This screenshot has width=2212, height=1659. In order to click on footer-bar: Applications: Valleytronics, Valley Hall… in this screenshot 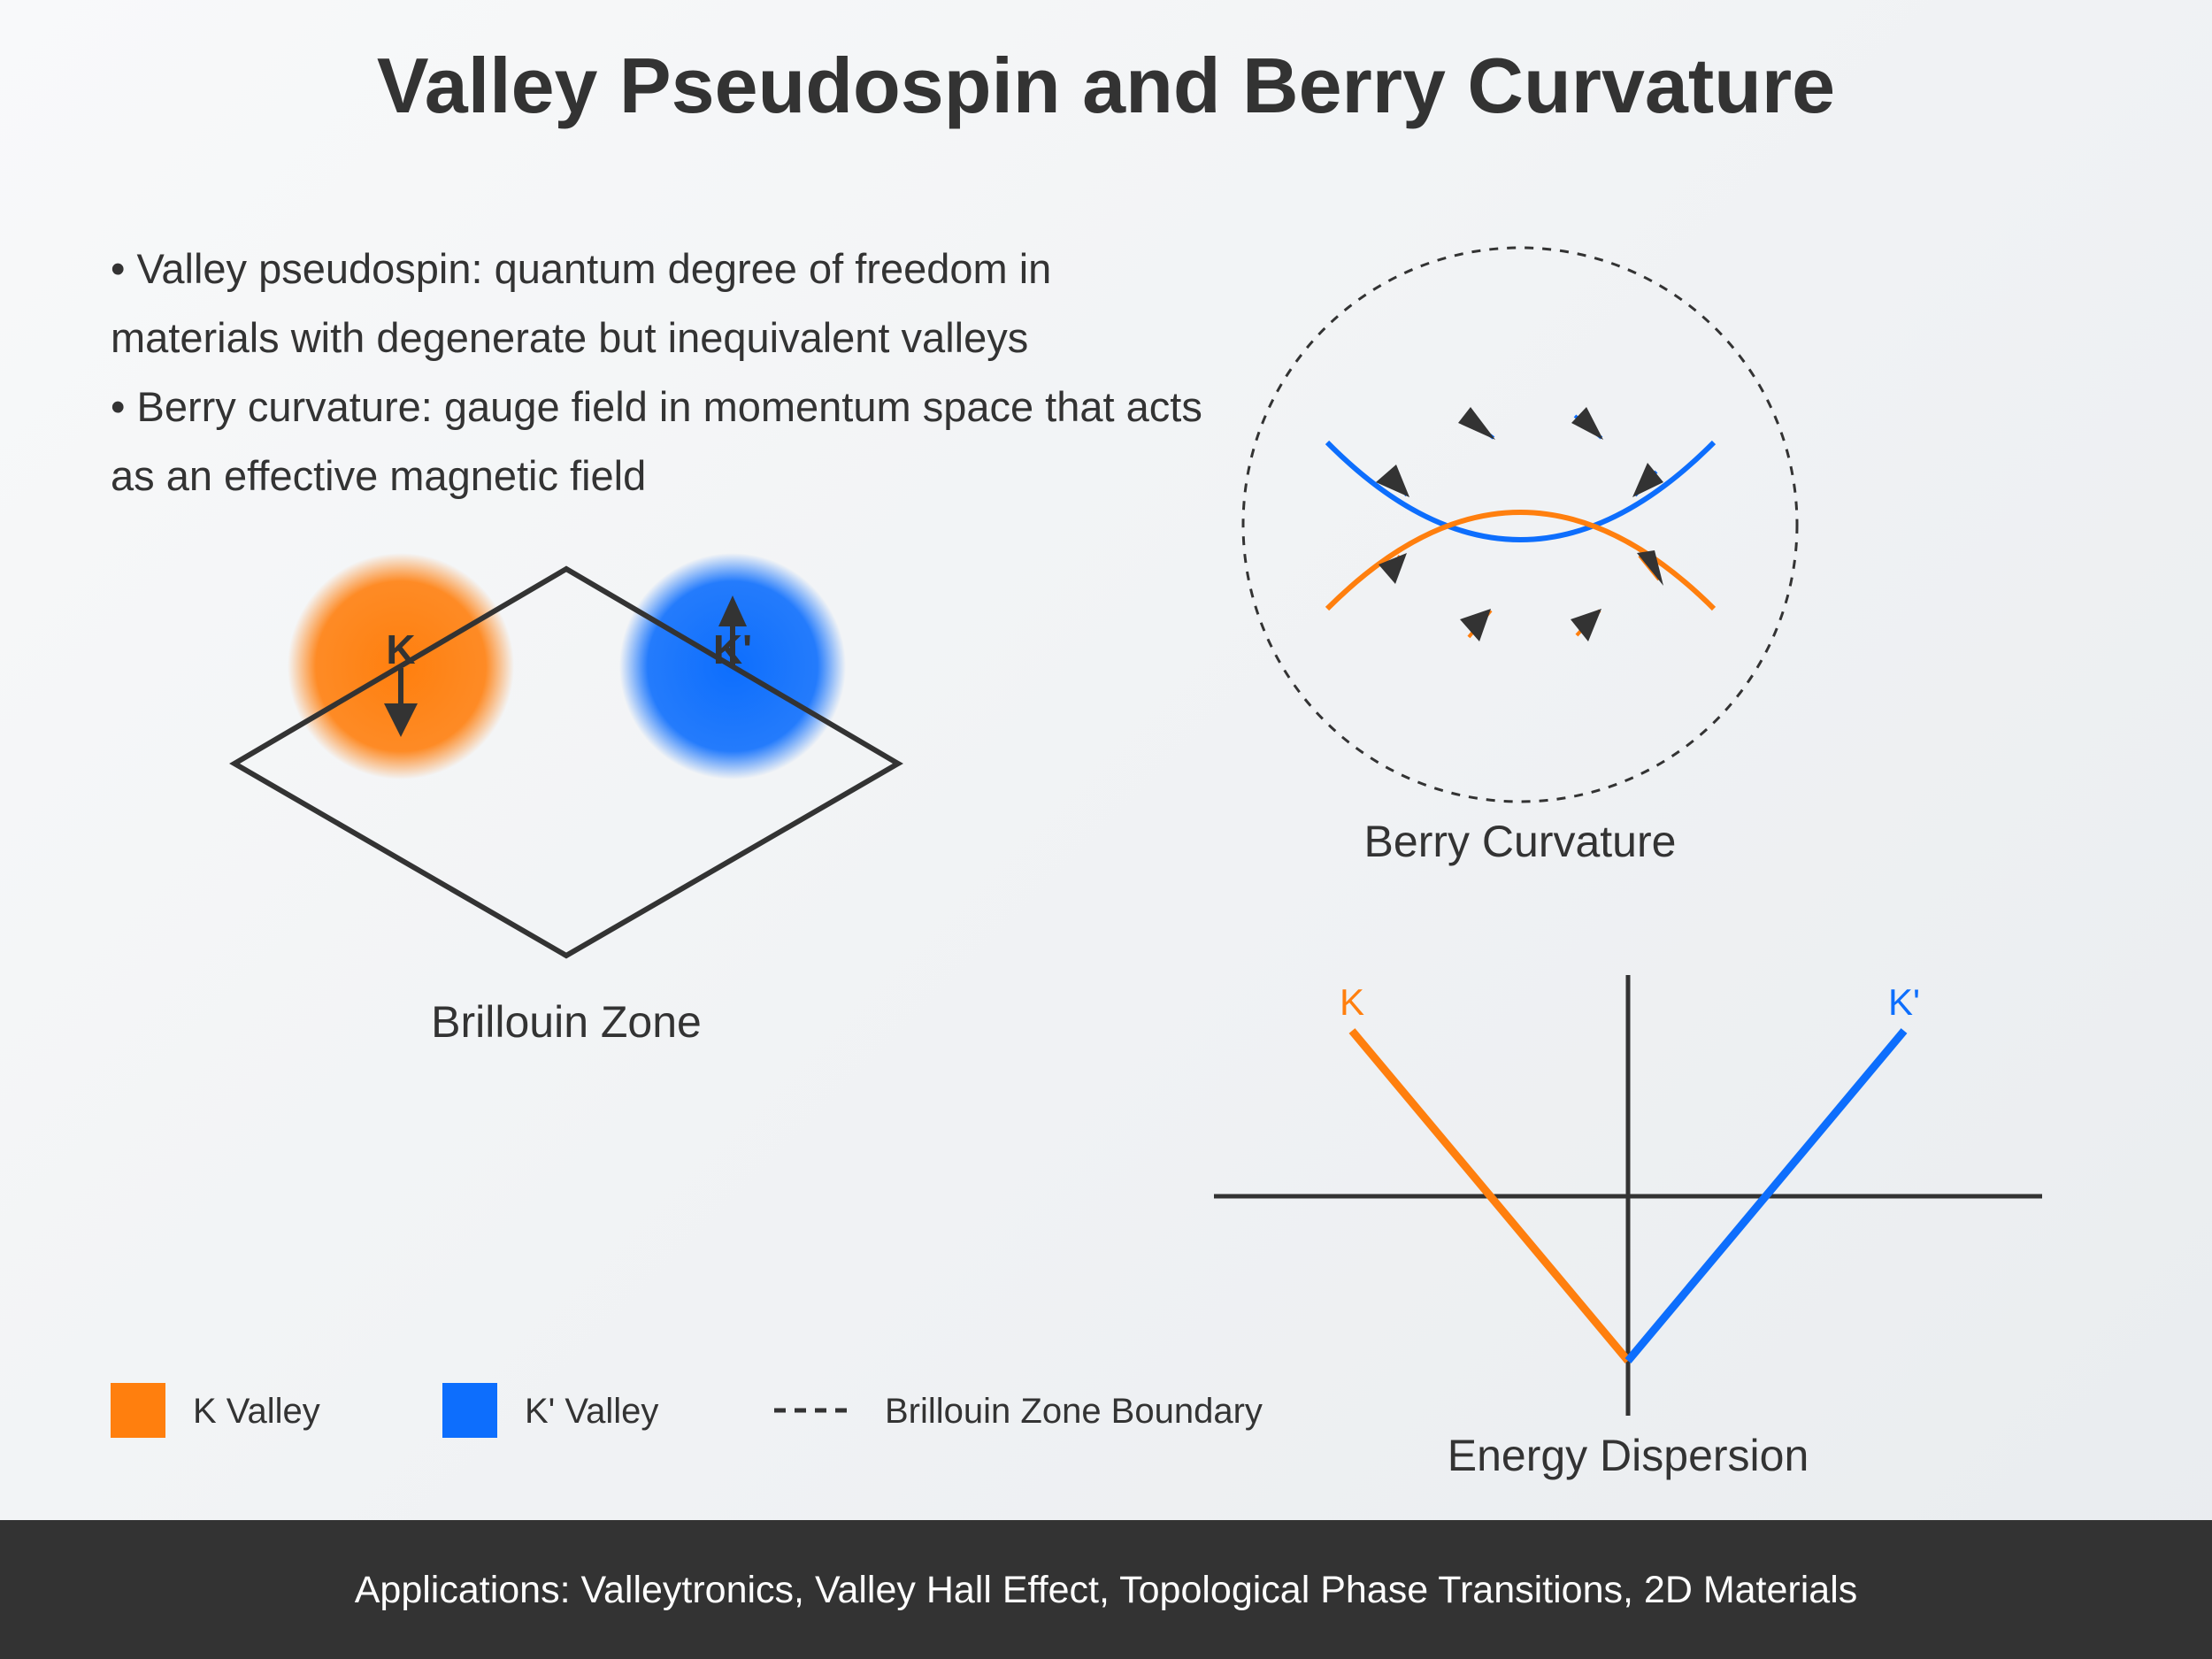, I will do `click(1106, 1590)`.